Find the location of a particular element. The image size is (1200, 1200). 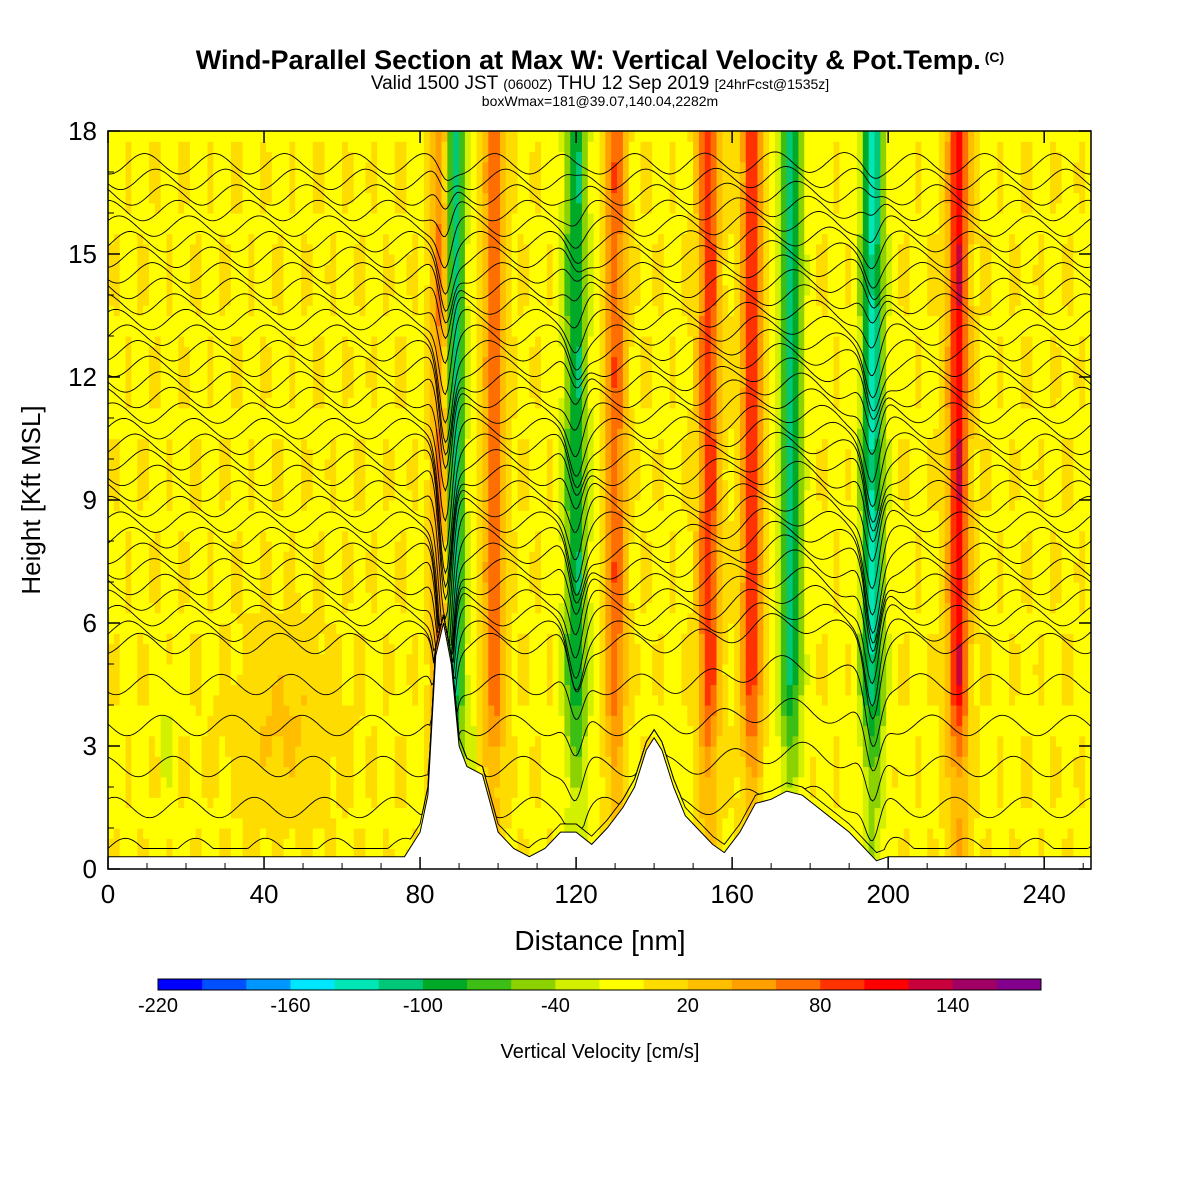

heat-cell-1922 is located at coordinates (263, 352).